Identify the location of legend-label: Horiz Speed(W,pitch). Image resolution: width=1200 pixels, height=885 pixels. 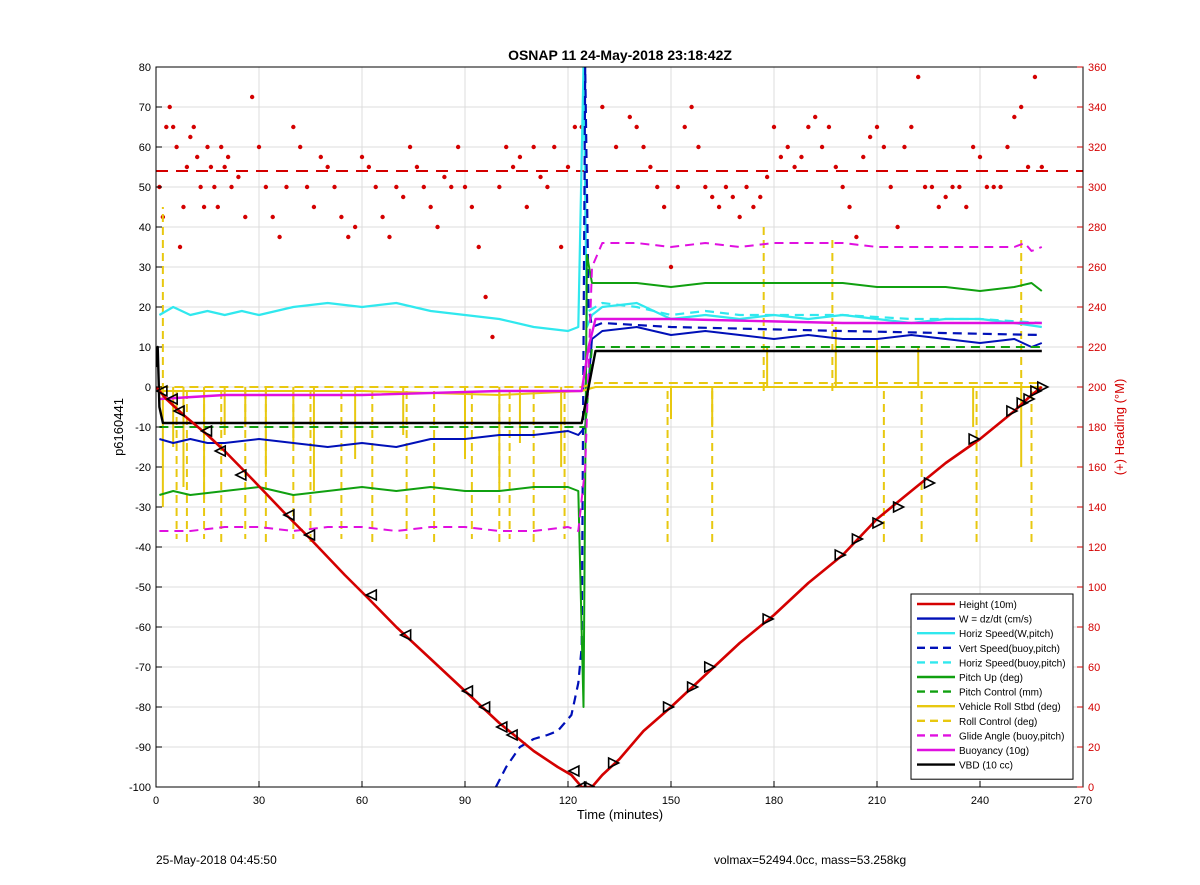
(1006, 634).